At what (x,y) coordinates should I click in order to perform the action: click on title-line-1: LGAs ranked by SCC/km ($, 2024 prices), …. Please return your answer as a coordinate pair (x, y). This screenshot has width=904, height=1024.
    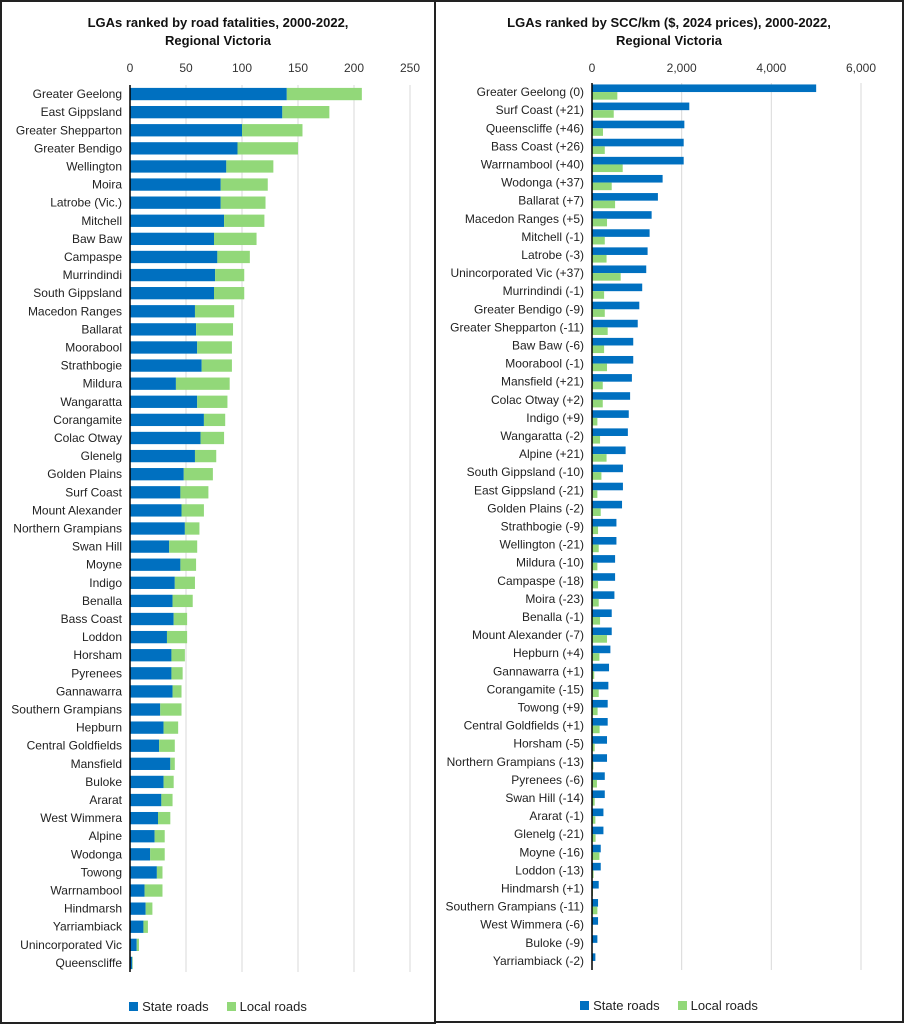
    Looking at the image, I should click on (669, 22).